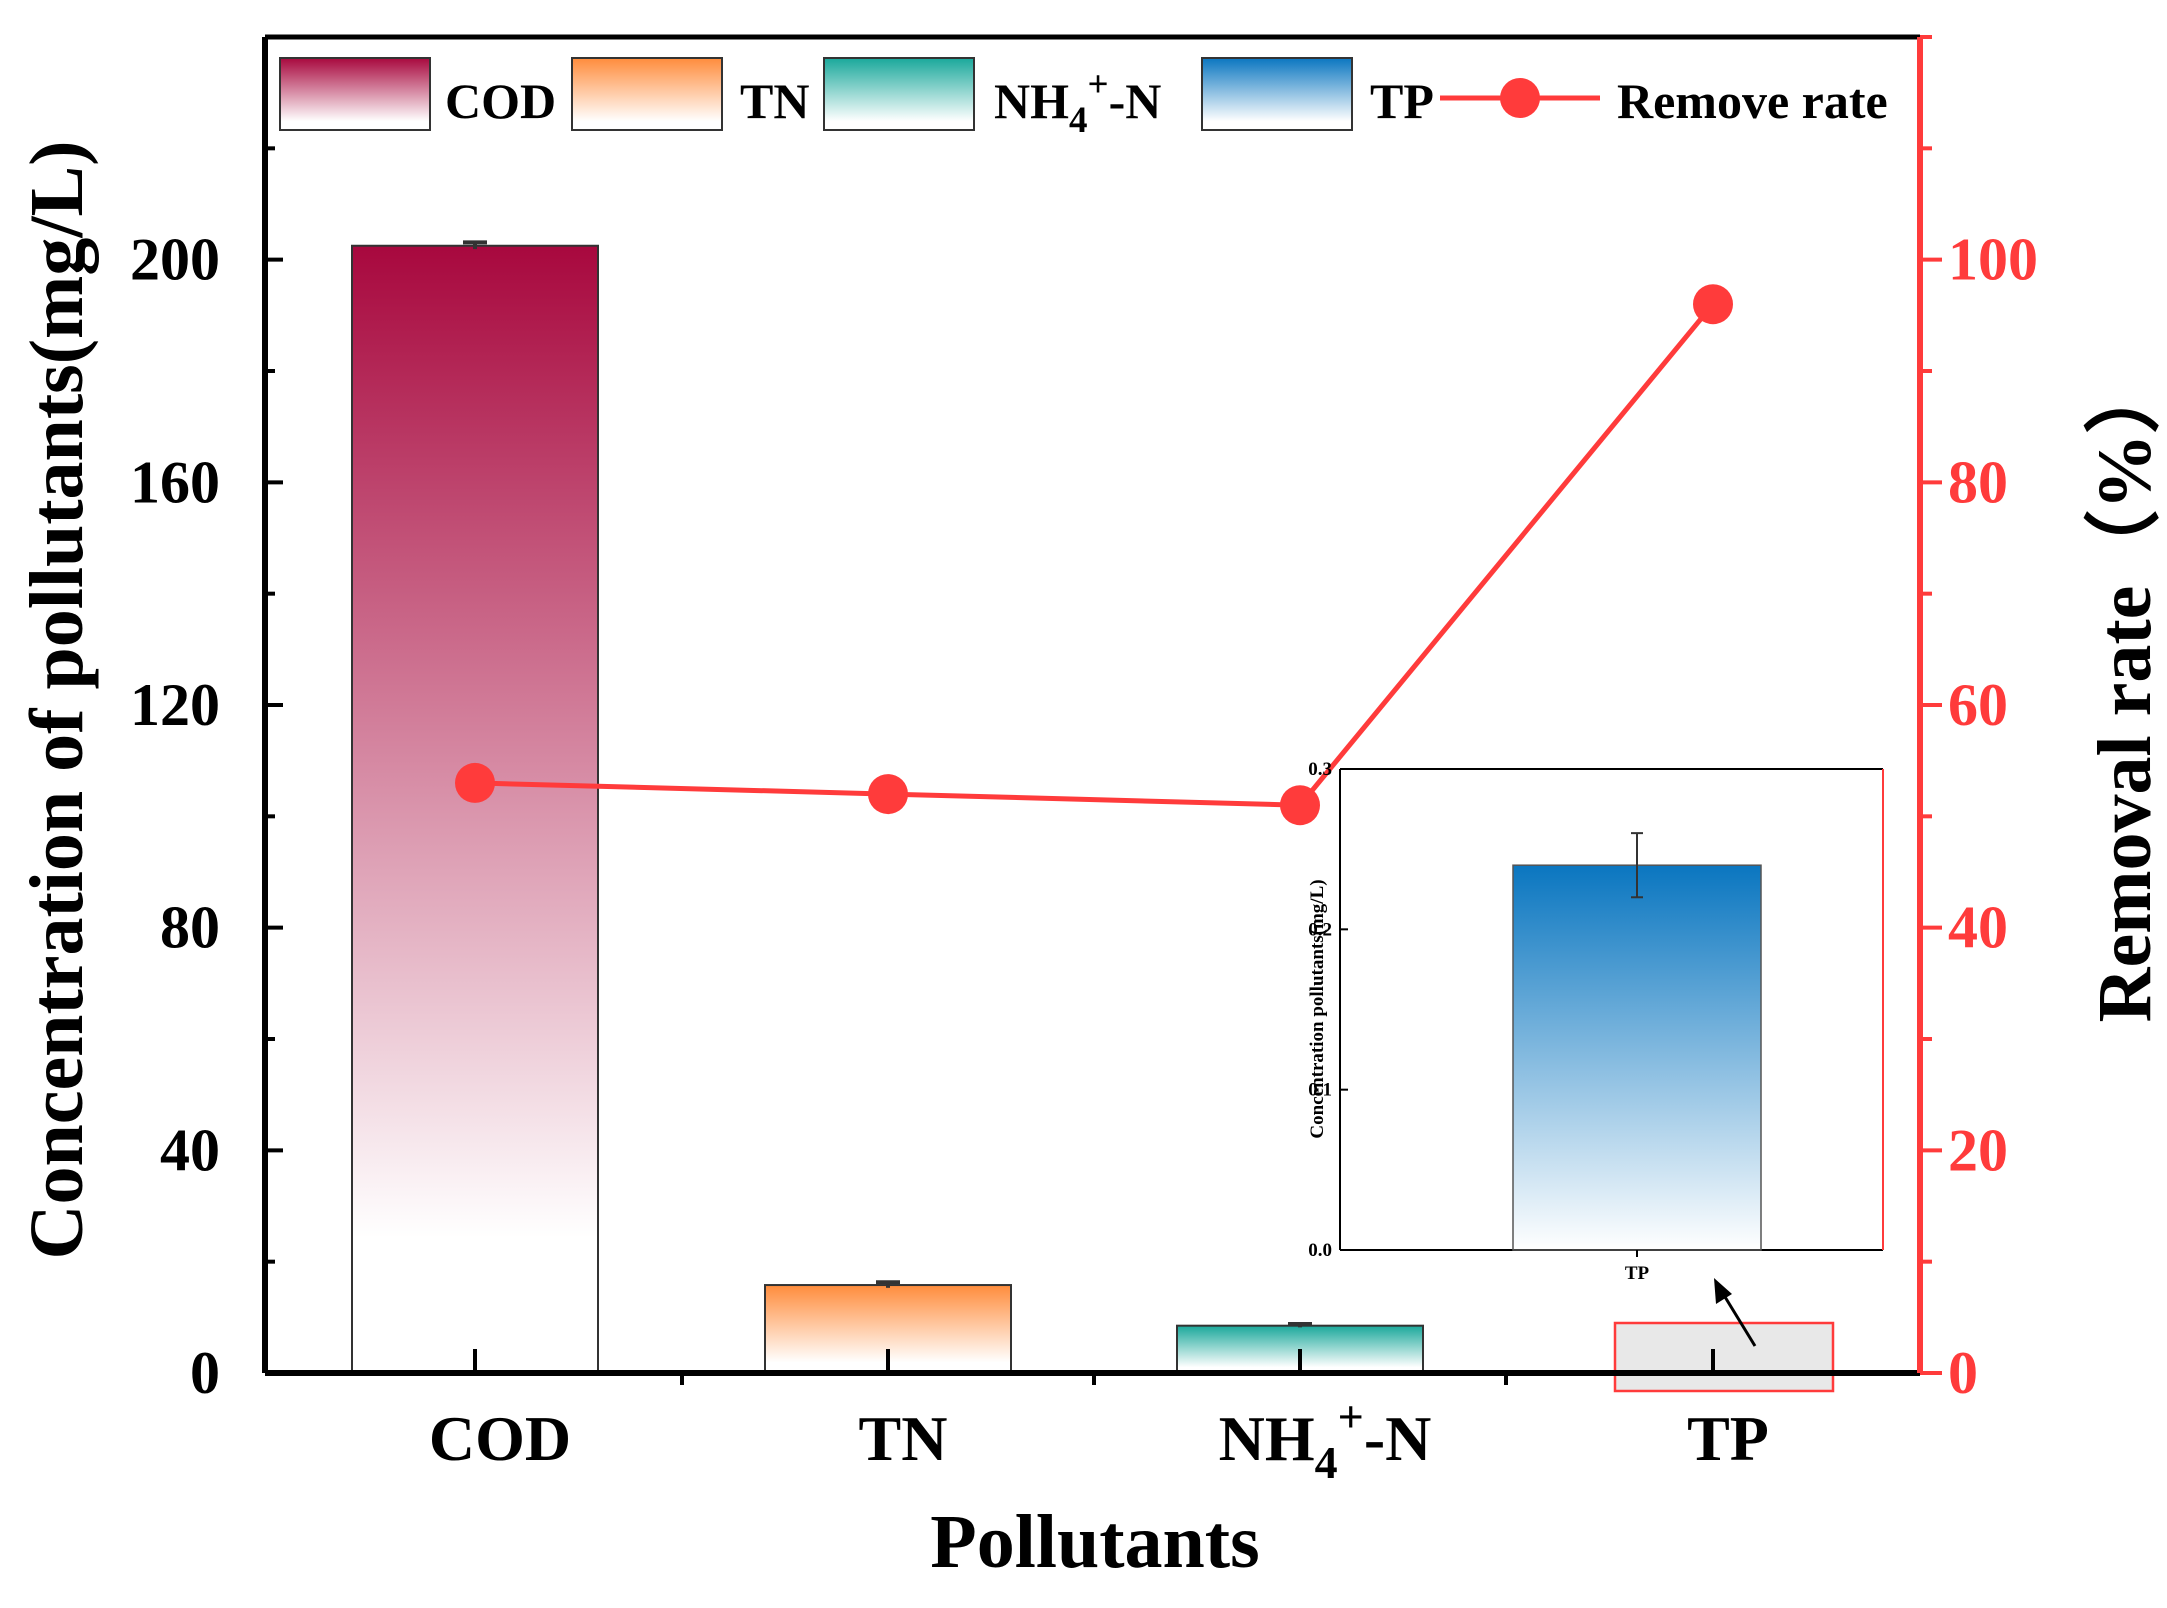  What do you see at coordinates (1402, 101) in the screenshot?
I see `legend-label-TP: TP` at bounding box center [1402, 101].